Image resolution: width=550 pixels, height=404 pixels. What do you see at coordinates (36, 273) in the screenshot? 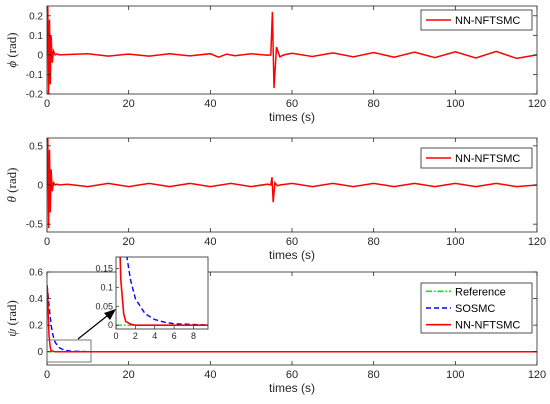
I see `y-tick-label: 0.6` at bounding box center [36, 273].